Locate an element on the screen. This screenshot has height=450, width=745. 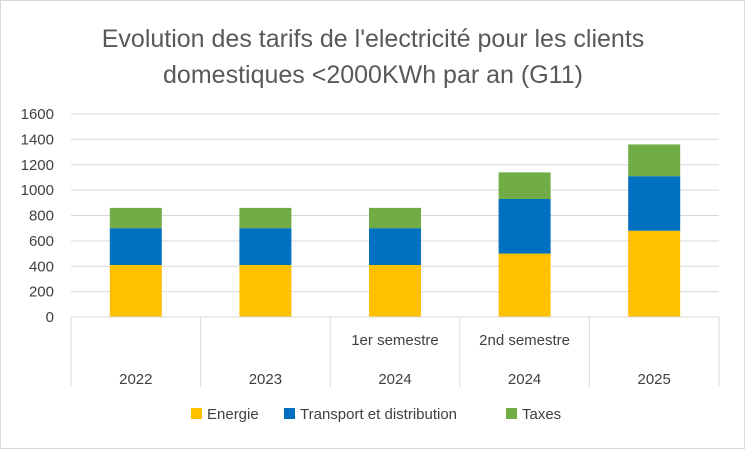
y-axis-tick-labels: 0 200 400 600 800 1000 1200 1400 1600 is located at coordinates (37, 216).